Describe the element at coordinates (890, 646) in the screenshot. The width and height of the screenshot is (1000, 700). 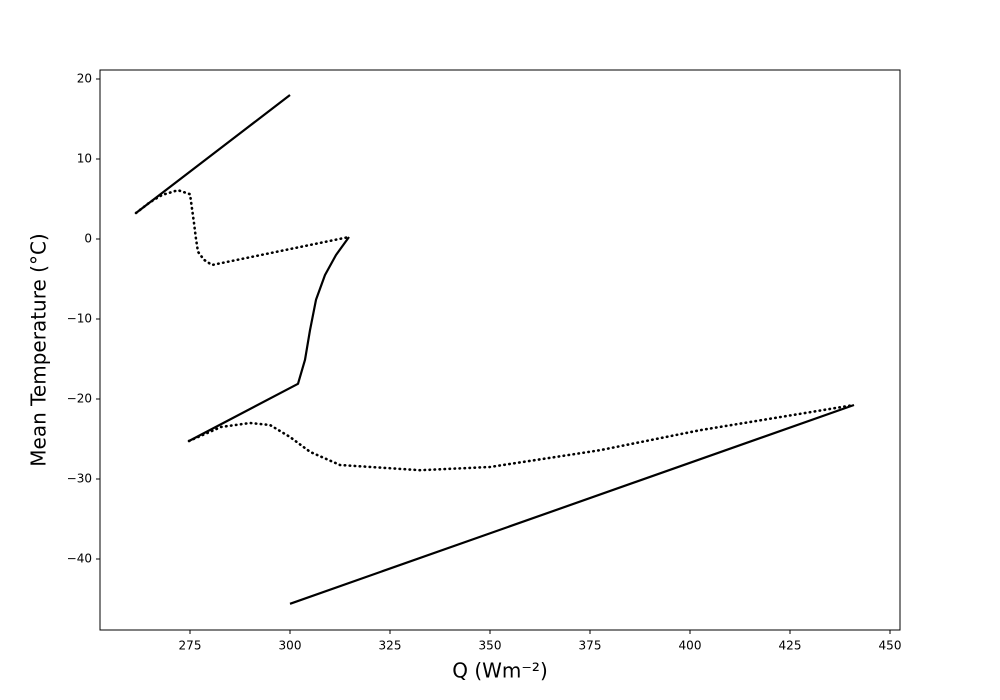
I see `x-tick-label: 450` at that location.